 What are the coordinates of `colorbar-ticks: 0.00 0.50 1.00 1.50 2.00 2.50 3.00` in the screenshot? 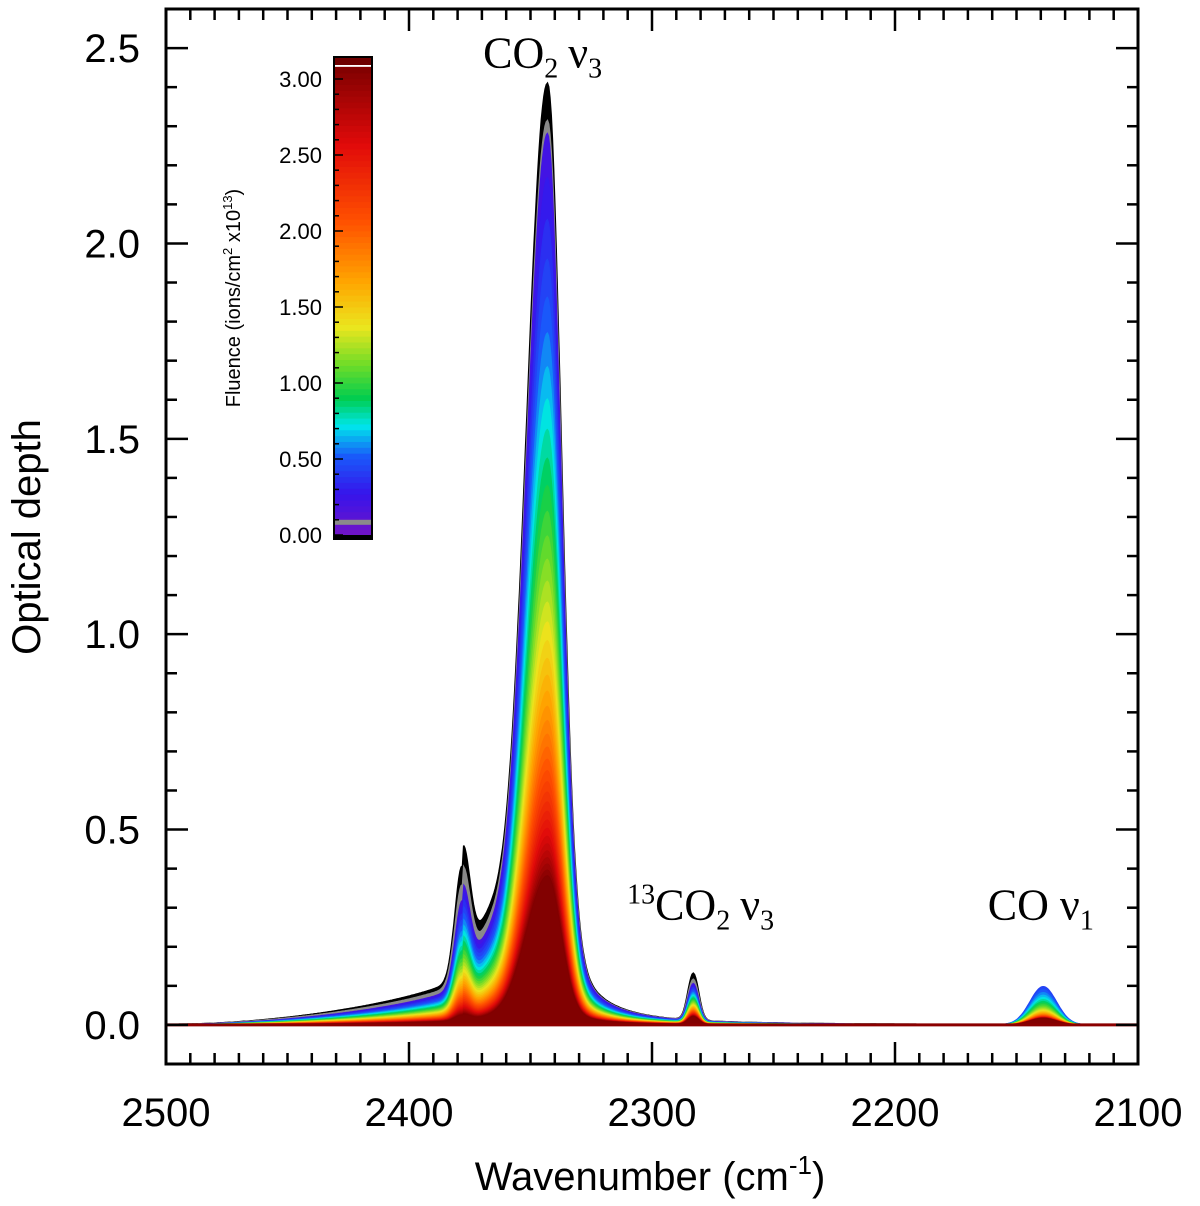 It's located at (311, 307).